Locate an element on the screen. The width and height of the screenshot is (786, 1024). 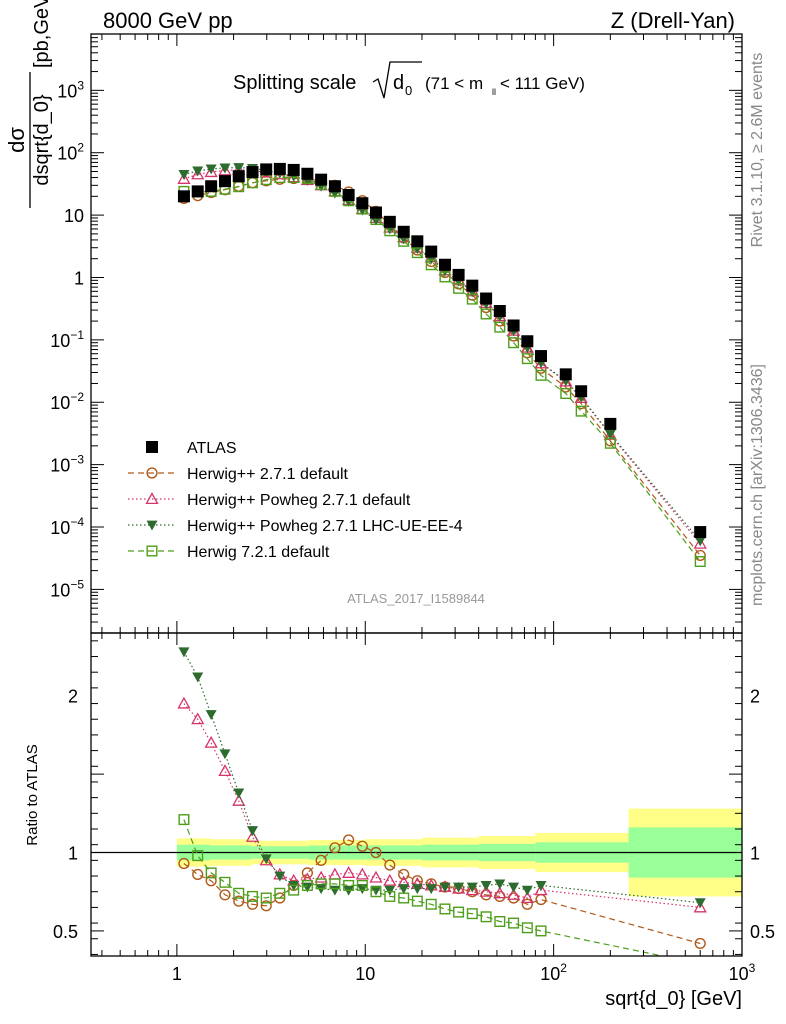
y-tick-label-exp: −3 is located at coordinates (77, 460).